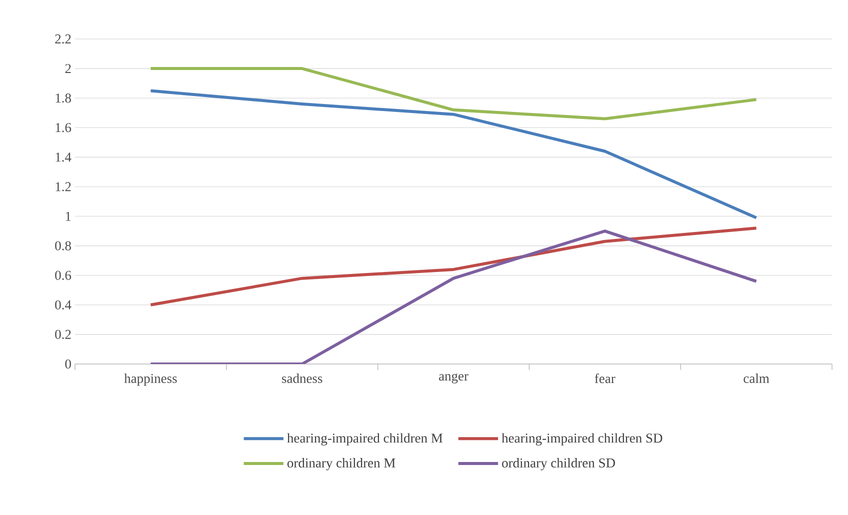 The height and width of the screenshot is (515, 848). I want to click on x-tick-label: calm, so click(757, 379).